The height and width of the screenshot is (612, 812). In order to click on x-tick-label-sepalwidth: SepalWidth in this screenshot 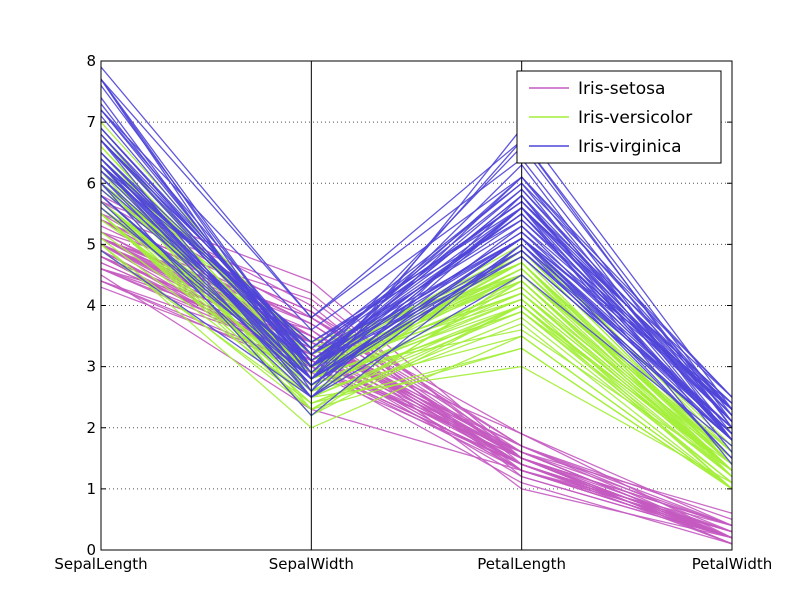, I will do `click(311, 564)`.